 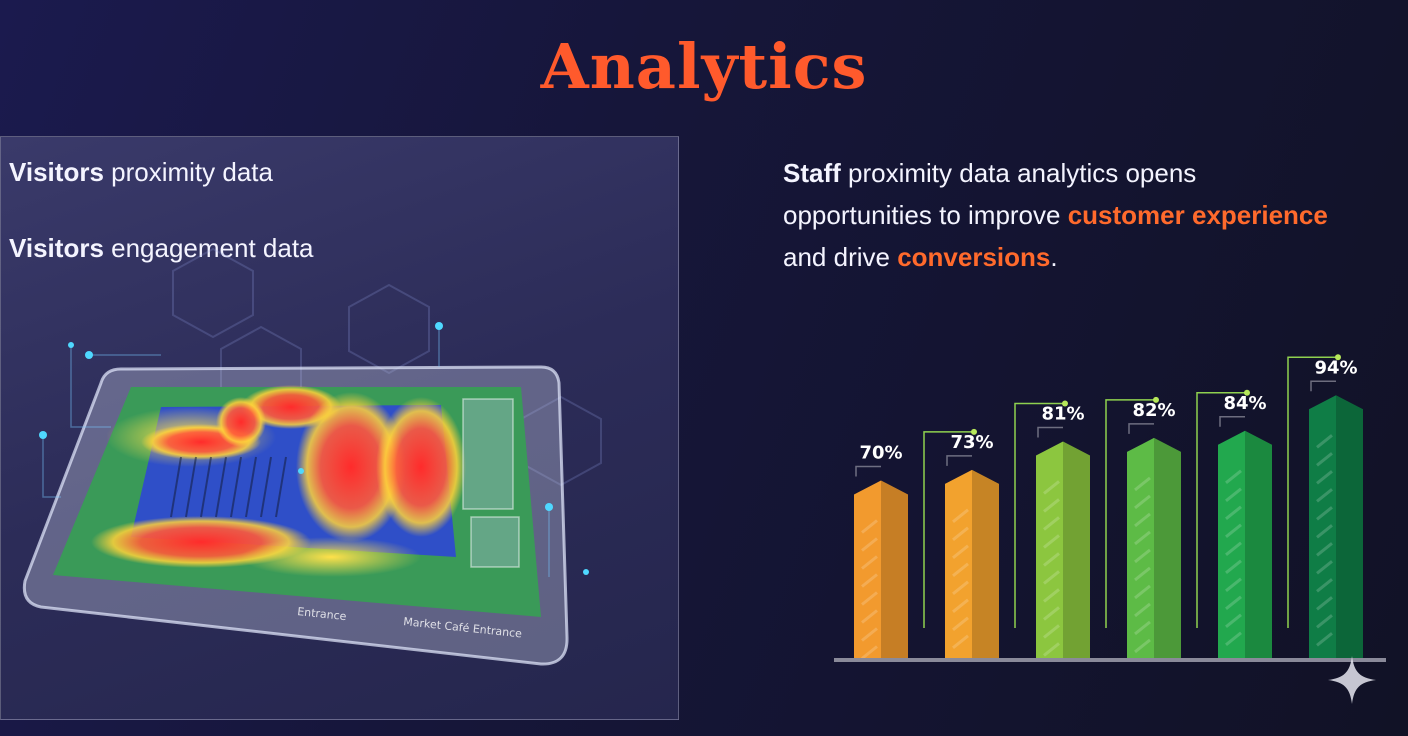 I want to click on bar-value-label: 81%, so click(x=1062, y=413).